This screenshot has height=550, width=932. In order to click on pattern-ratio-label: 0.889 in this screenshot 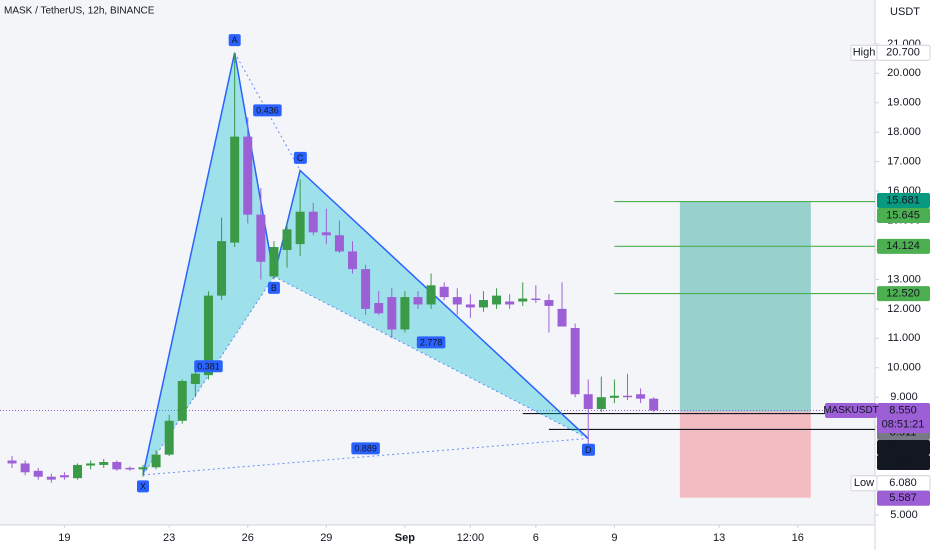, I will do `click(365, 448)`.